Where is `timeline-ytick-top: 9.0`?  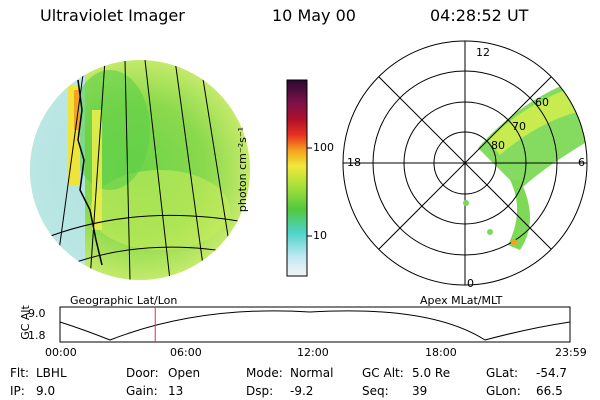
timeline-ytick-top: 9.0 is located at coordinates (37, 313).